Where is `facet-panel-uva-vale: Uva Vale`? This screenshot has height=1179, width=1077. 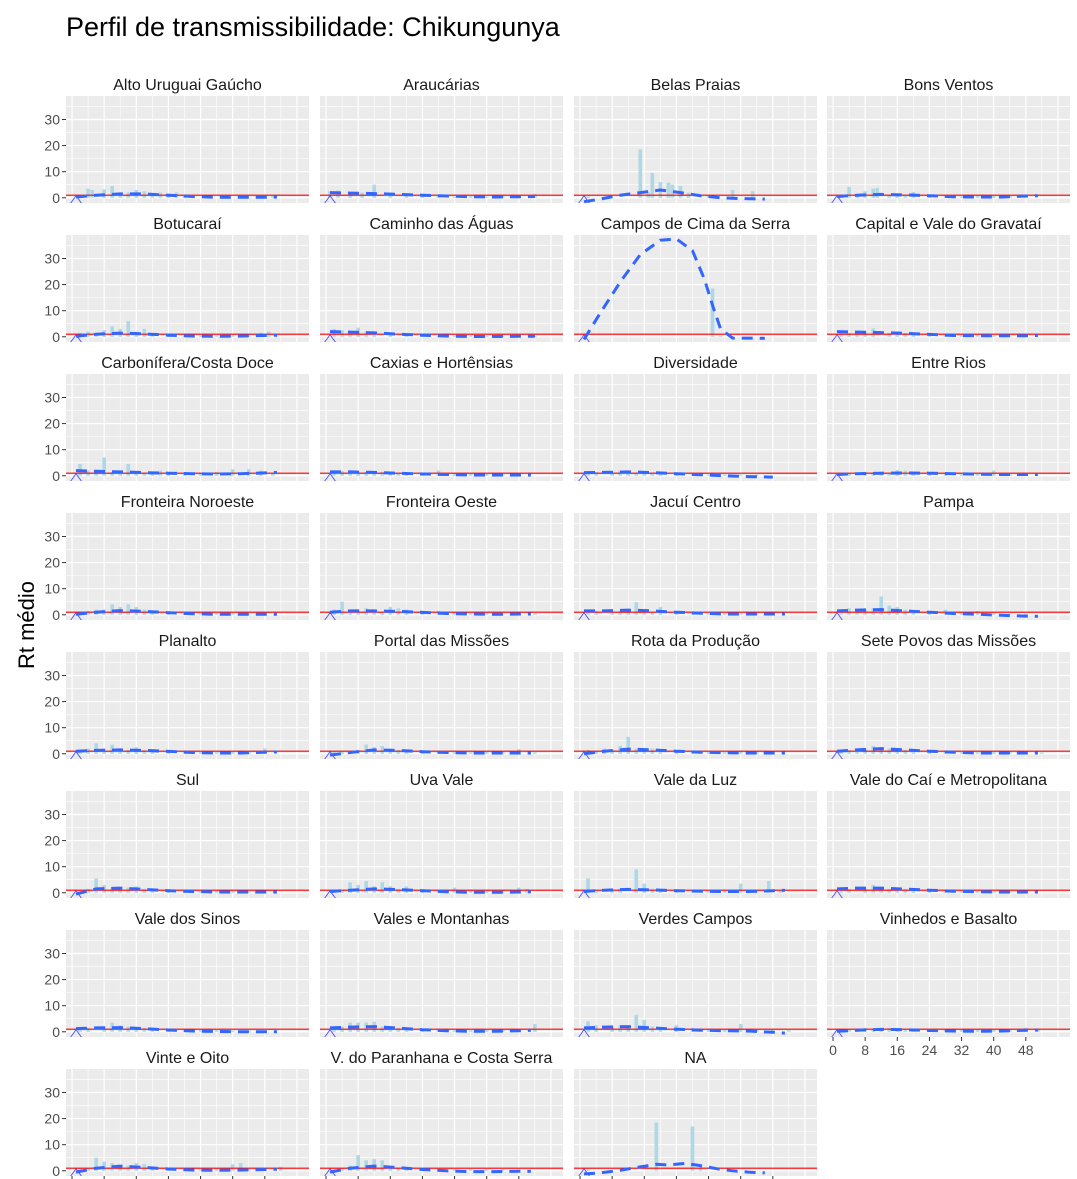
facet-panel-uva-vale: Uva Vale is located at coordinates (441, 839).